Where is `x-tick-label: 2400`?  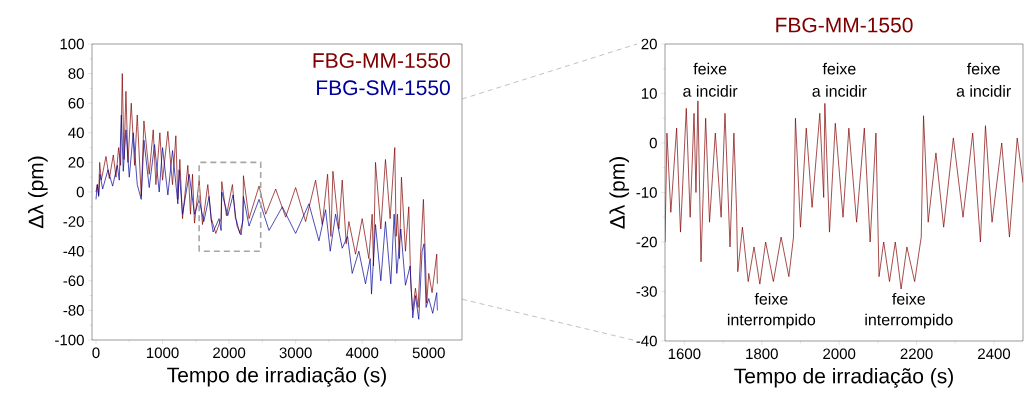
x-tick-label: 2400 is located at coordinates (994, 354).